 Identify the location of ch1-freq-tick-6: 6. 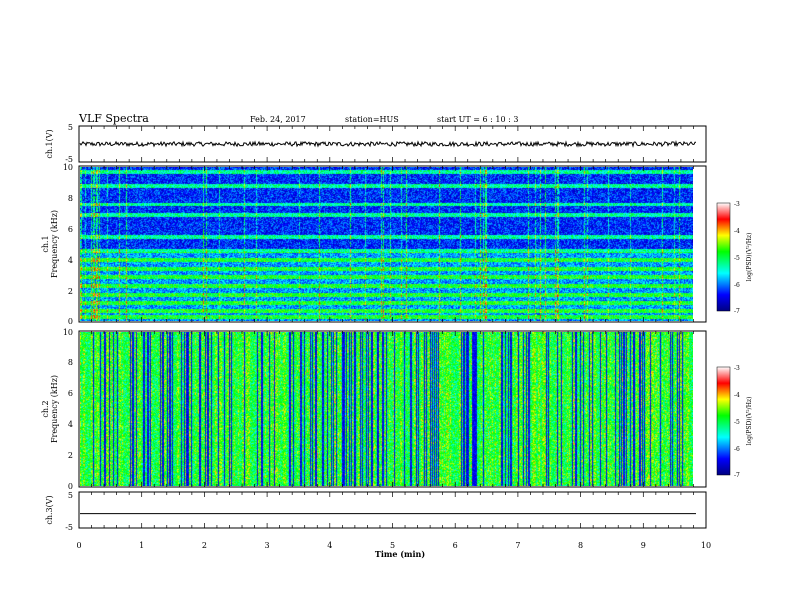
(70, 229).